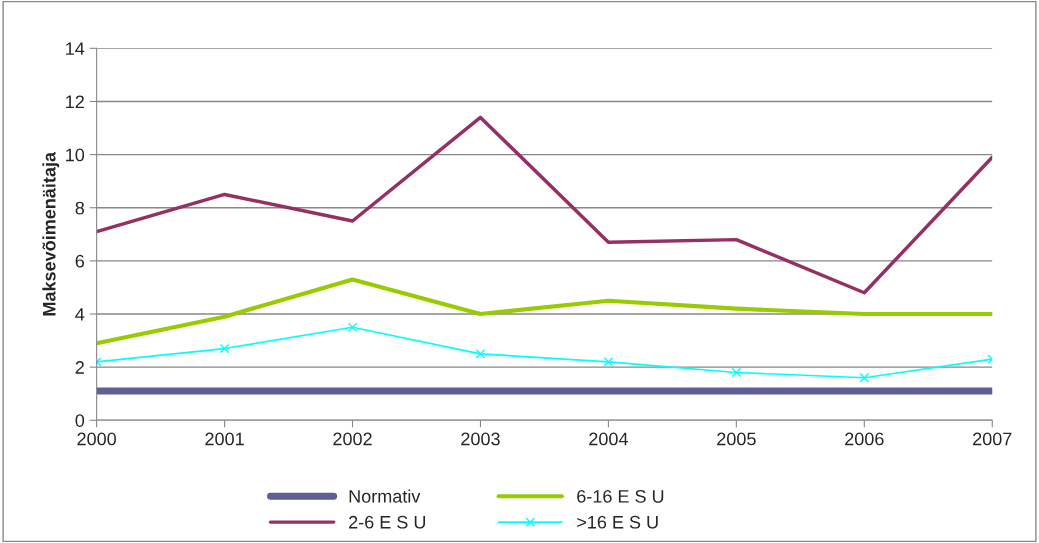 The image size is (1039, 543). What do you see at coordinates (352, 439) in the screenshot?
I see `x-tick-label: 2002` at bounding box center [352, 439].